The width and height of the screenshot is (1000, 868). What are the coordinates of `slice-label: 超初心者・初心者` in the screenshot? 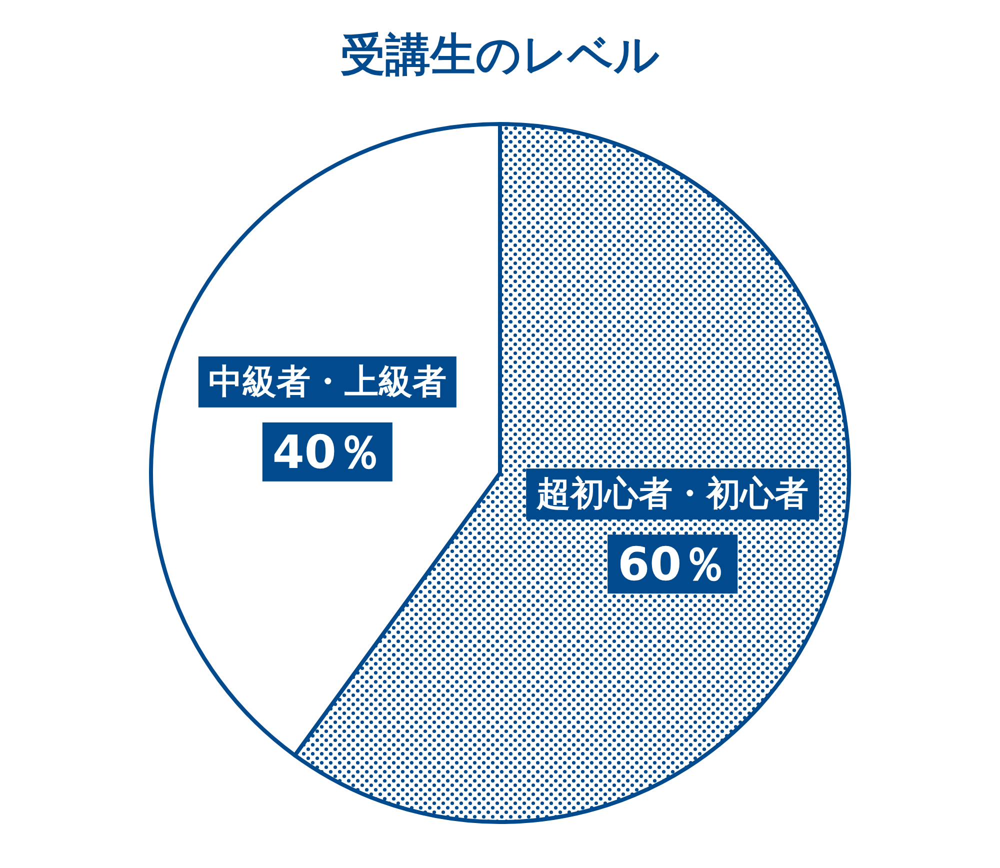 It's located at (672, 494).